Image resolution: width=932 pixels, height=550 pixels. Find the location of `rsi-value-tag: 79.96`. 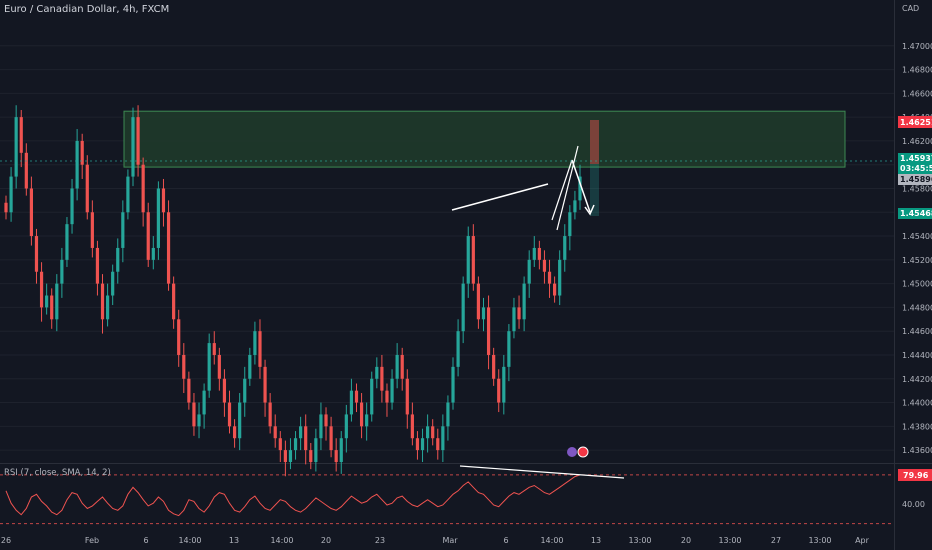

rsi-value-tag: 79.96 is located at coordinates (916, 475).